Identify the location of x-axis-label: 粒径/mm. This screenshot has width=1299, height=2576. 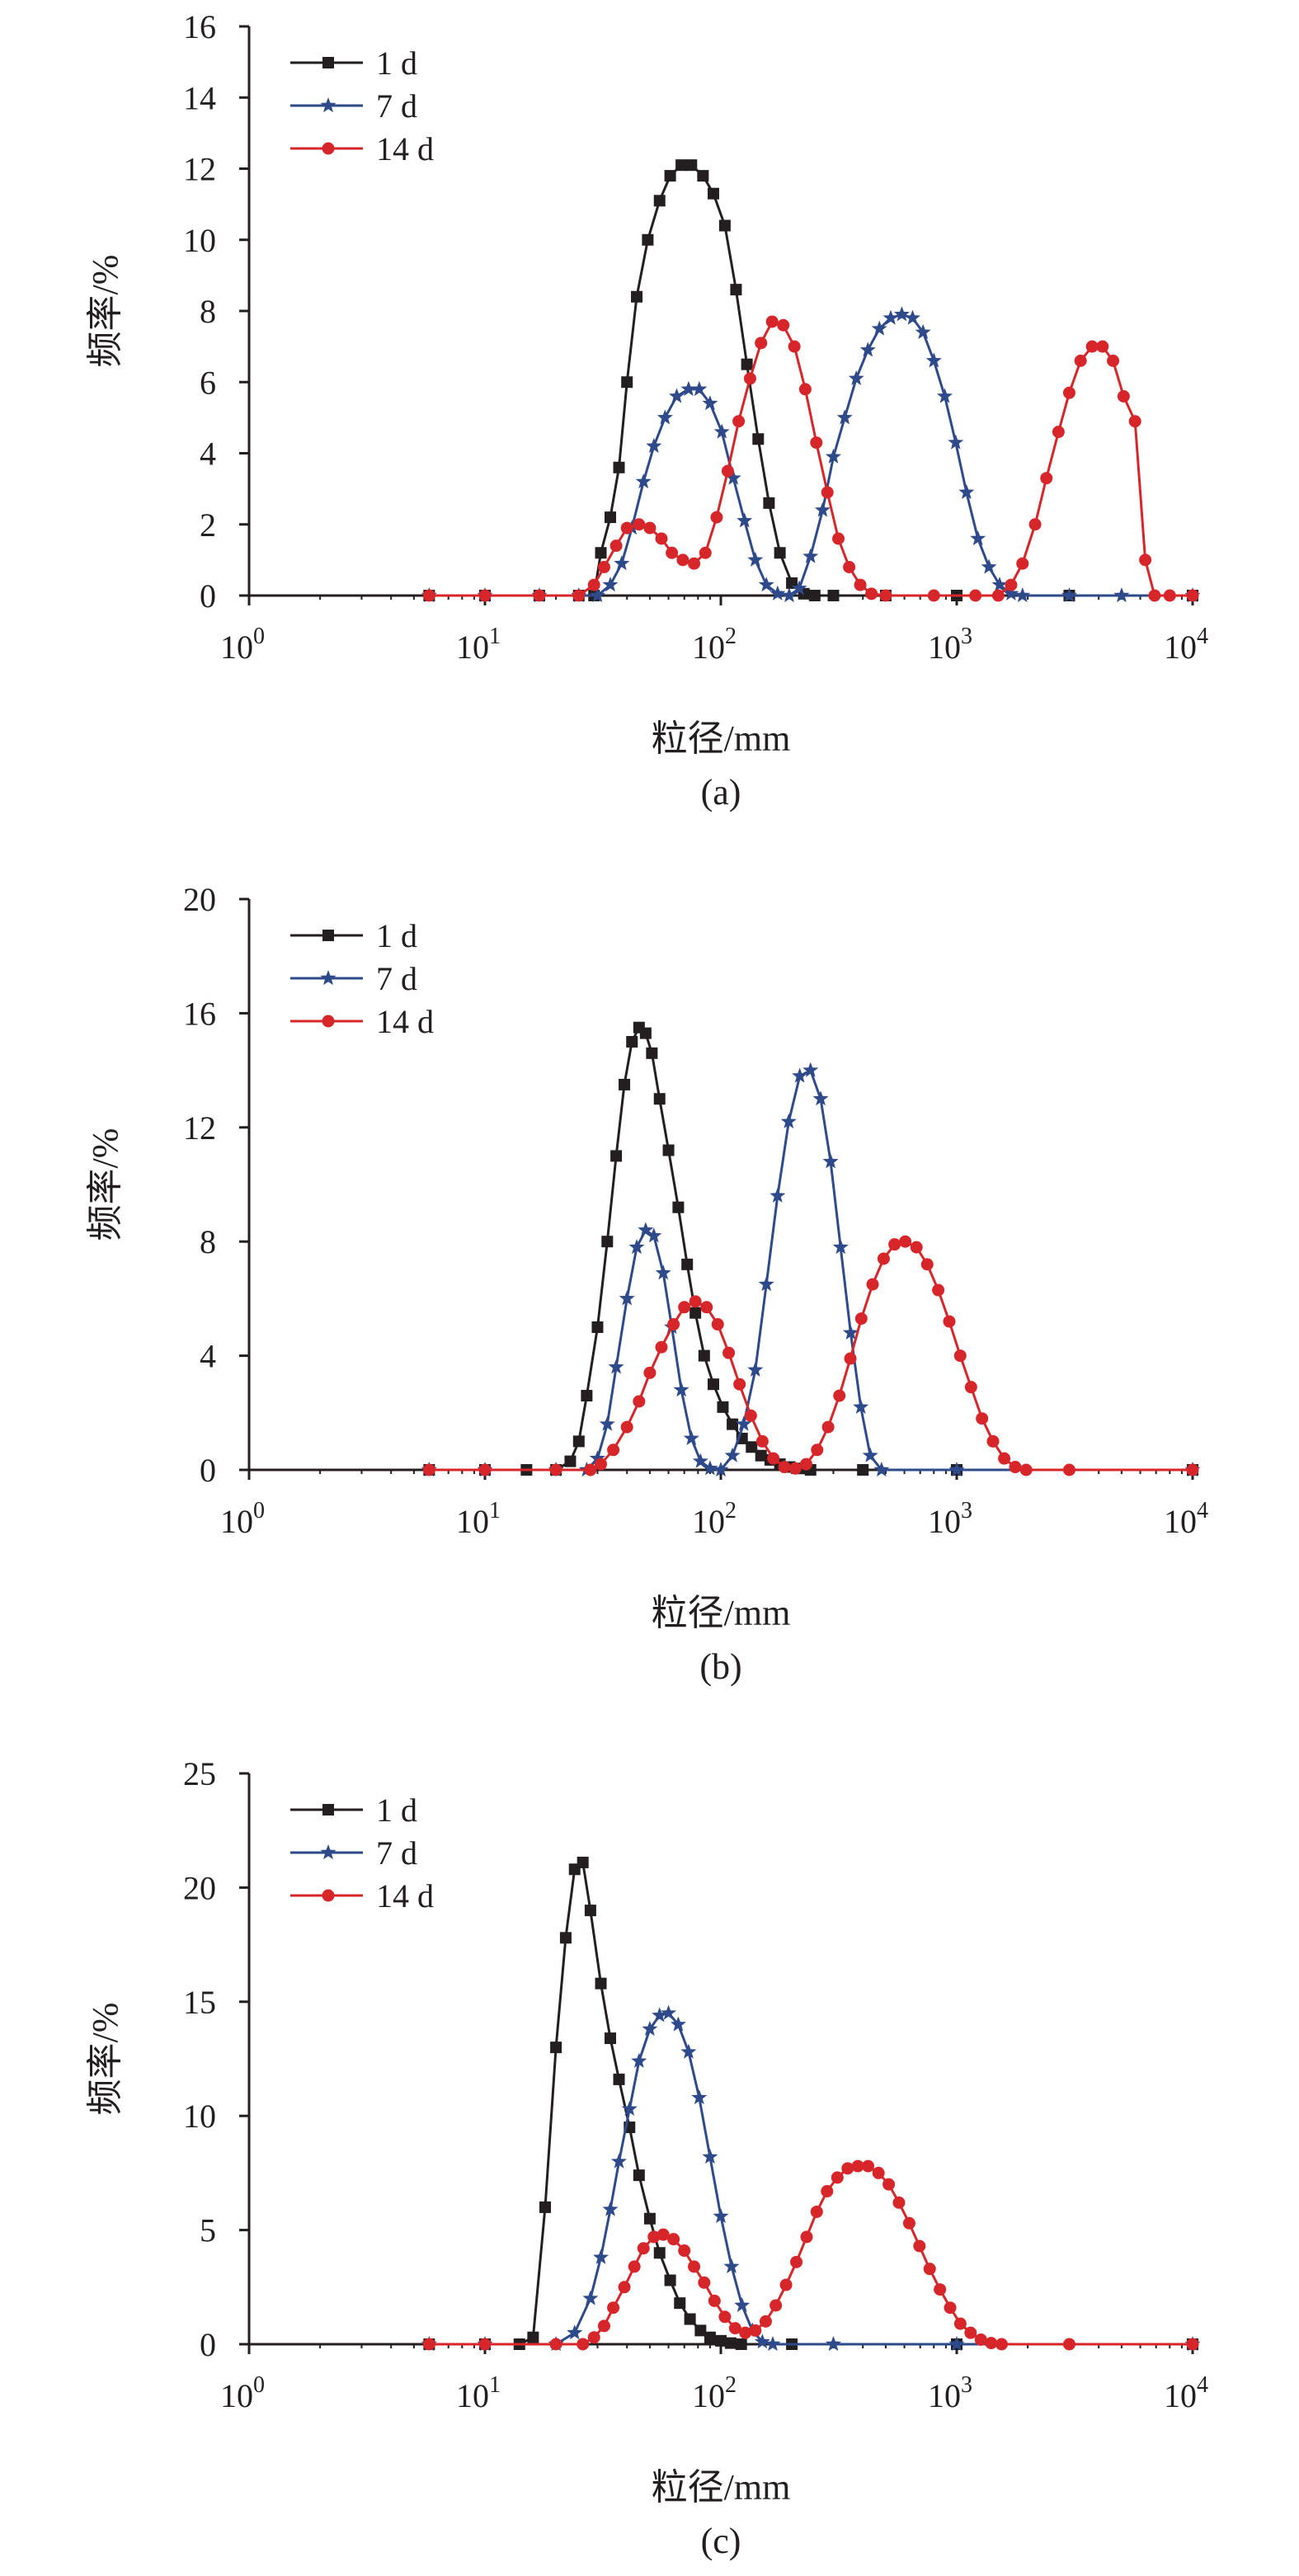
(721, 1613).